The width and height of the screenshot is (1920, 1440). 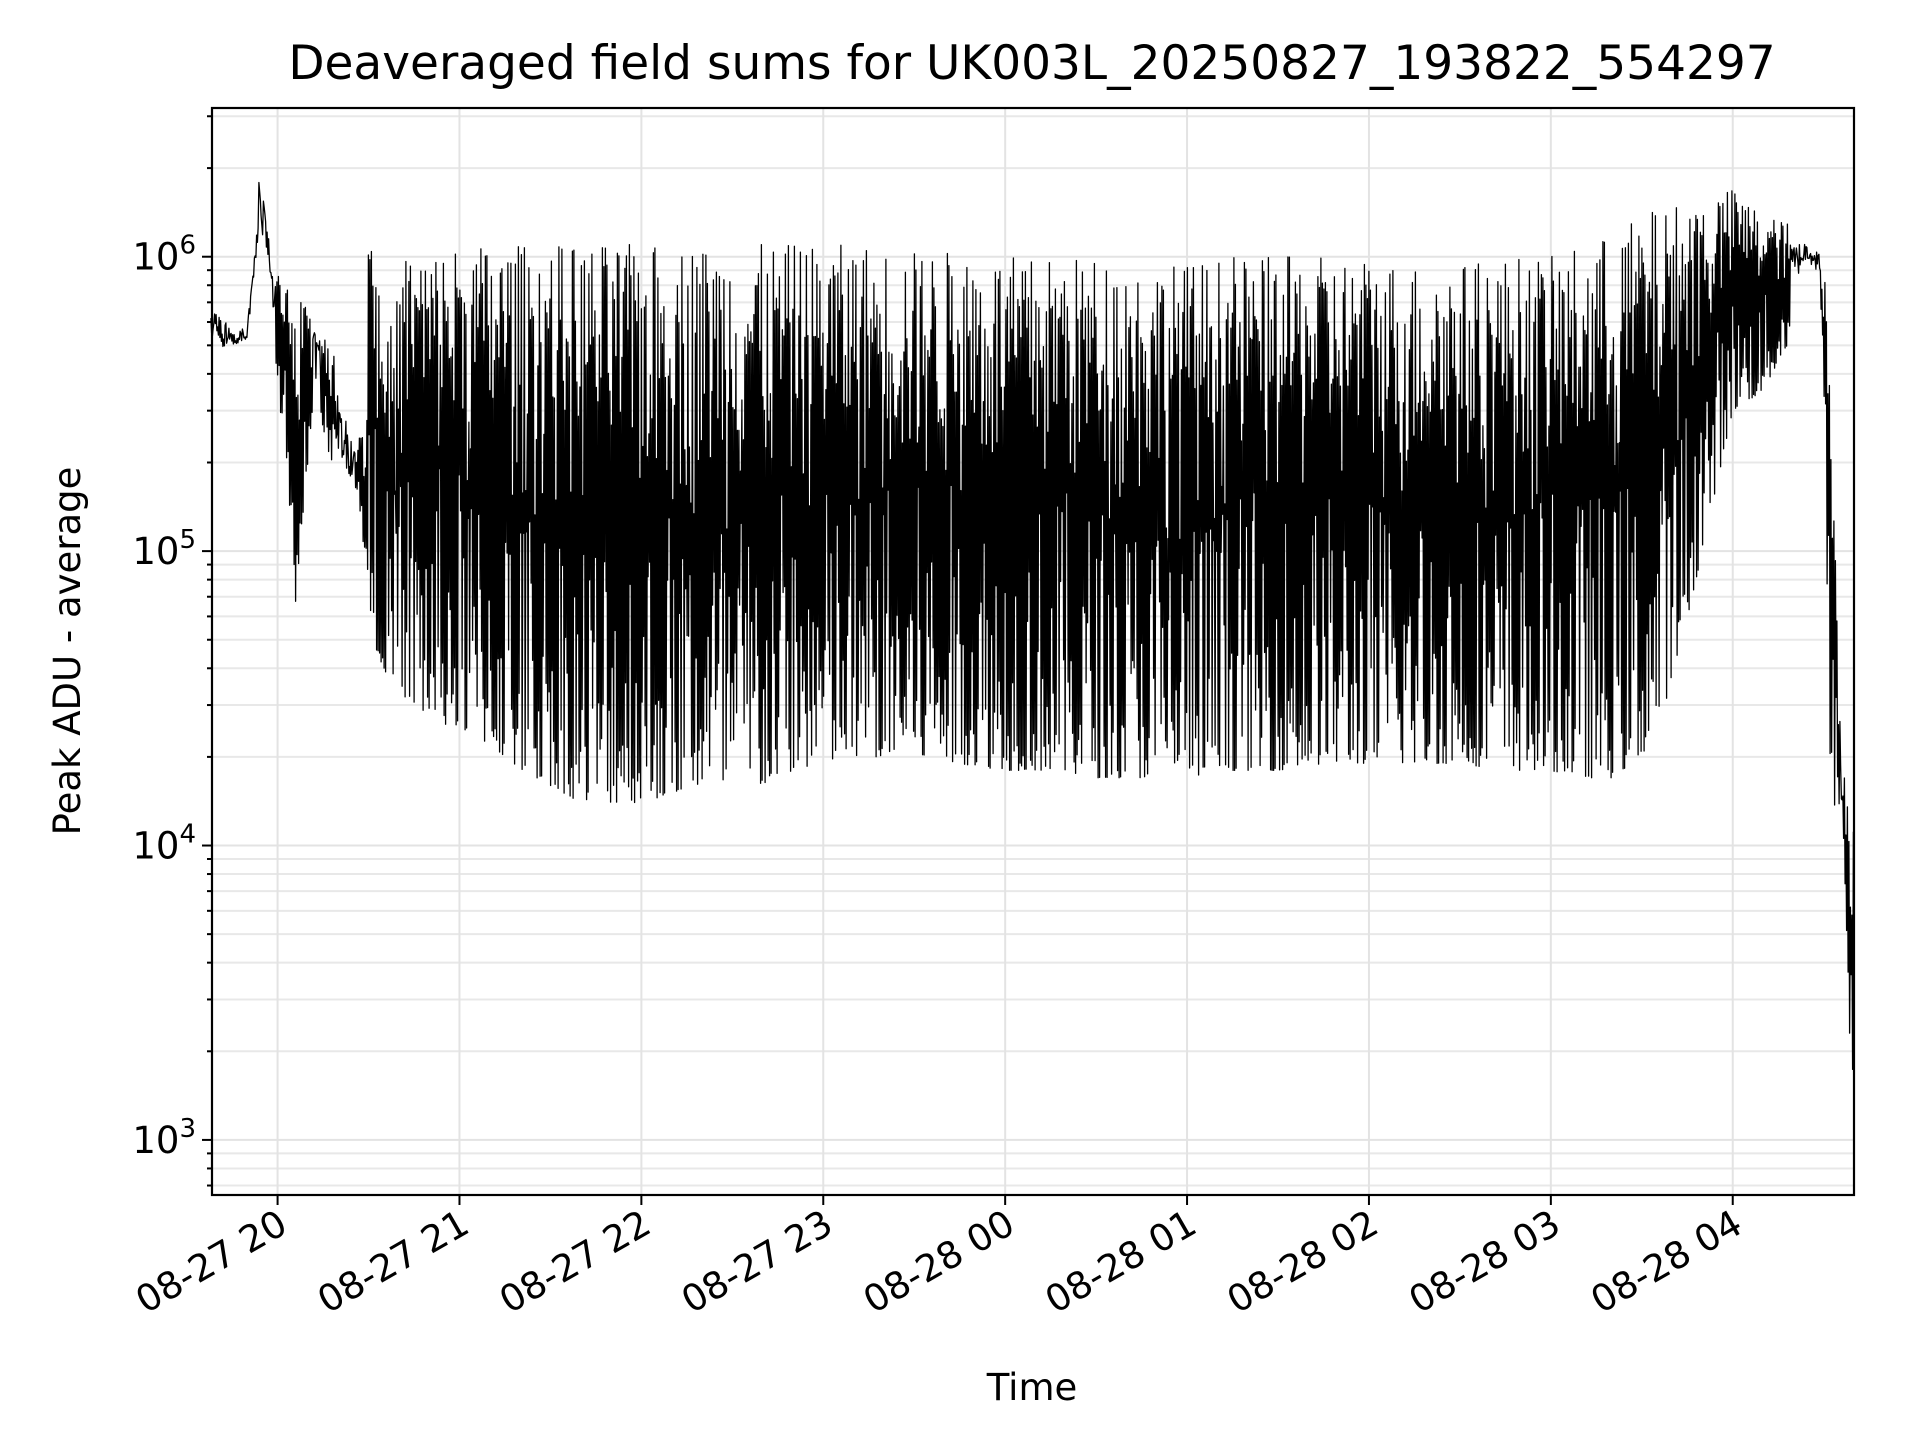 I want to click on y-tick-label: 103, so click(x=164, y=1138).